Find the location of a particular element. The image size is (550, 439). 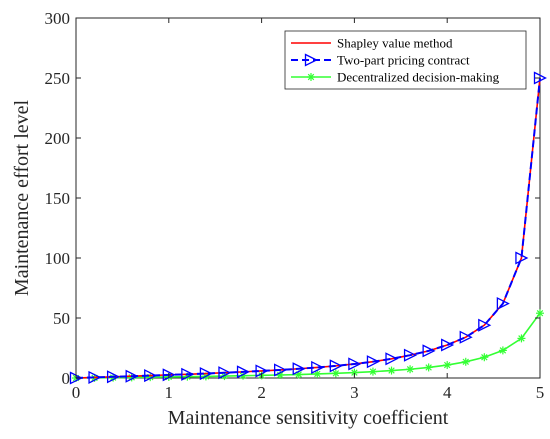

x-tick-label: 3 is located at coordinates (354, 392).